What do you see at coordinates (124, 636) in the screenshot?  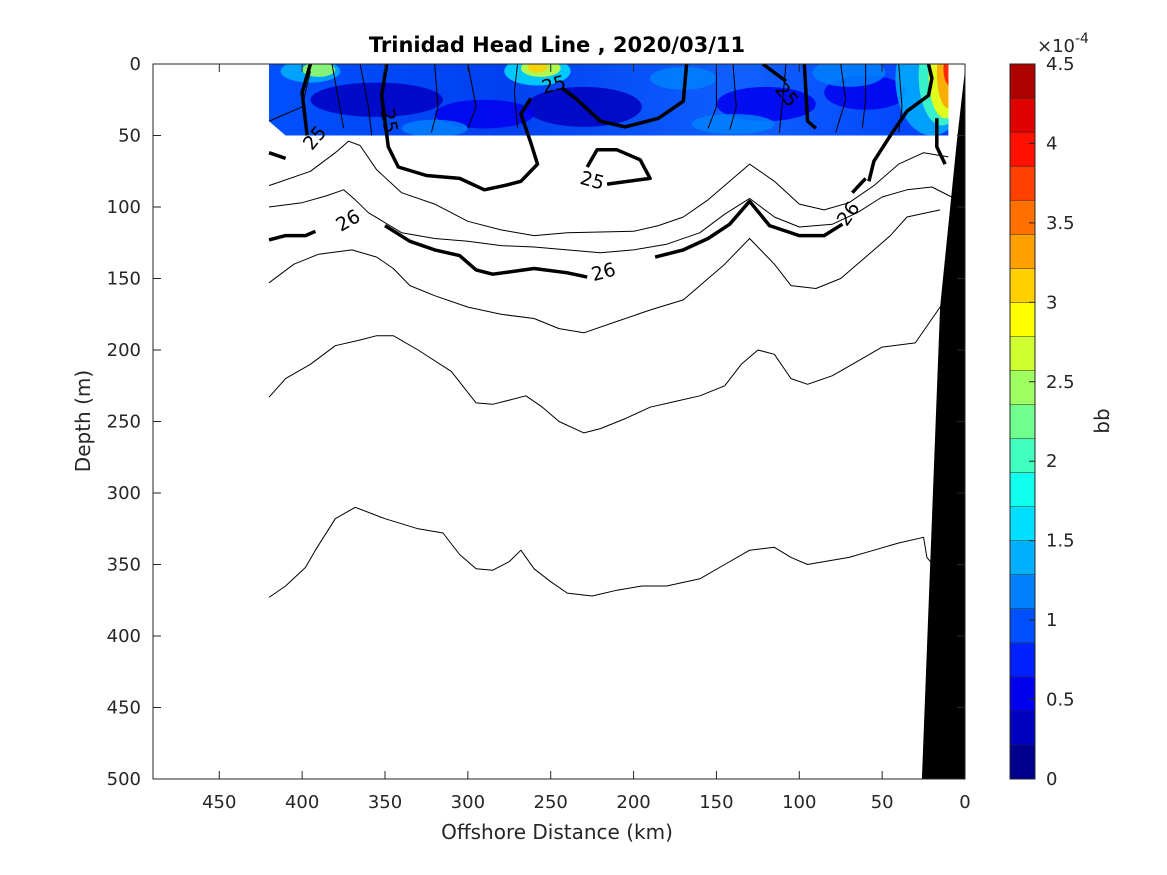 I see `y-tick-label: 400` at bounding box center [124, 636].